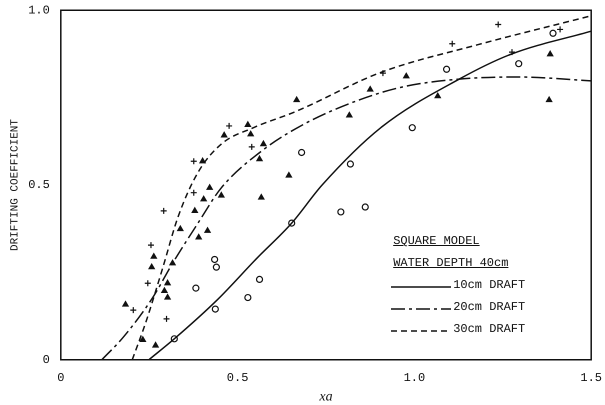 Image resolution: width=605 pixels, height=405 pixels. I want to click on legend-label: 20cm DRAFT, so click(489, 307).